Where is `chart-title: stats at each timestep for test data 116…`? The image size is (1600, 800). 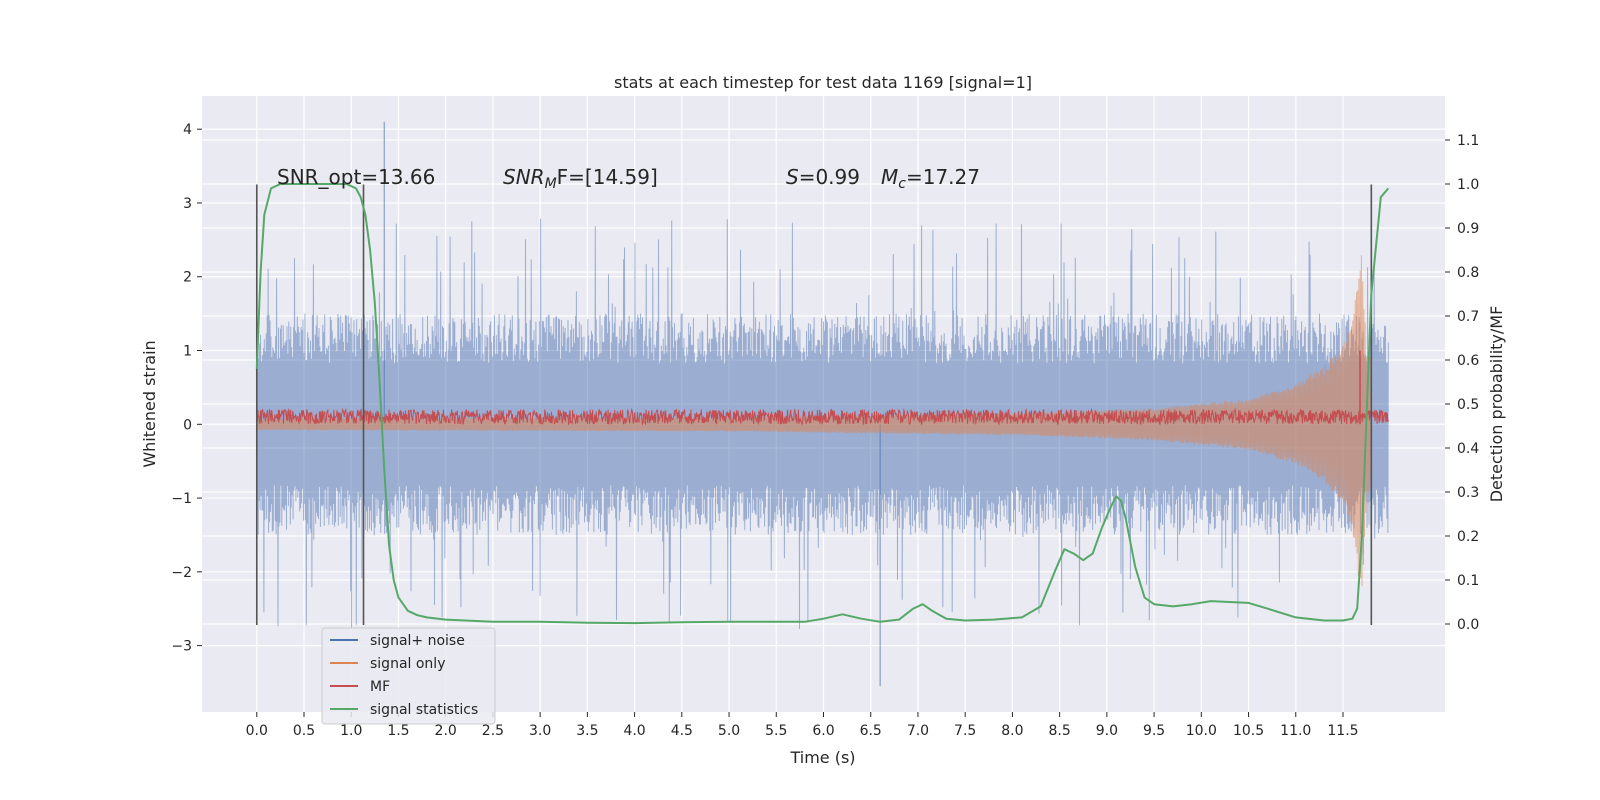 chart-title: stats at each timestep for test data 116… is located at coordinates (823, 82).